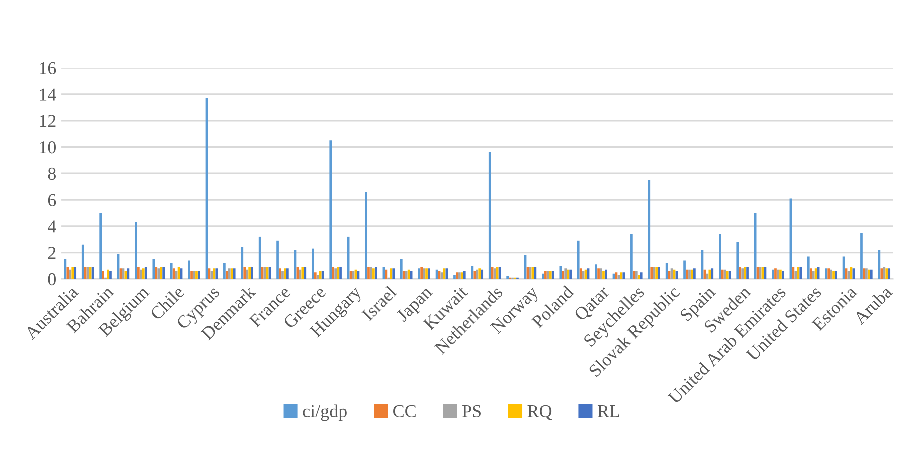 The height and width of the screenshot is (451, 905). I want to click on y-tick-label: 4, so click(52, 226).